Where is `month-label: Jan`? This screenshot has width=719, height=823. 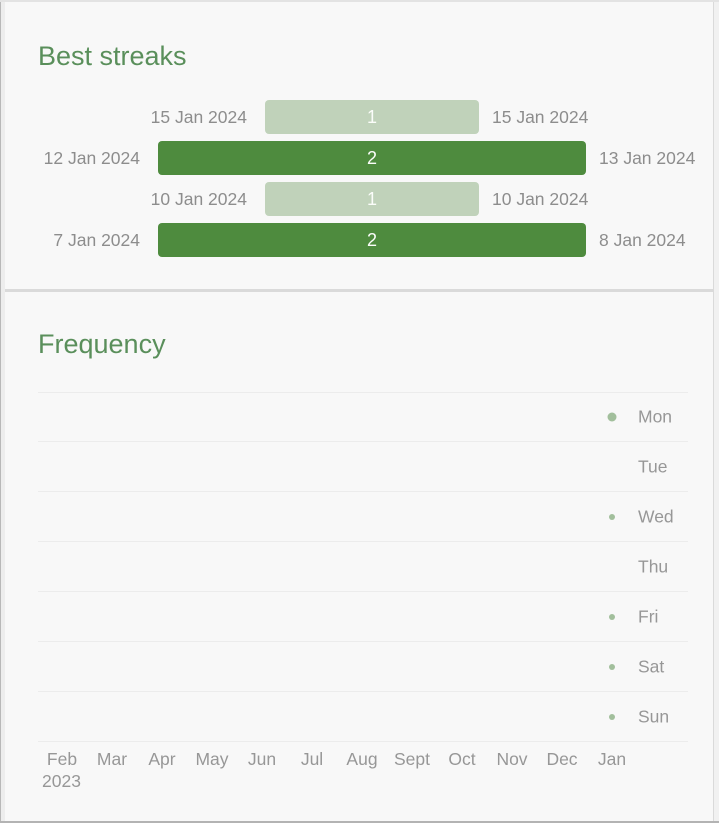
month-label: Jan is located at coordinates (612, 759).